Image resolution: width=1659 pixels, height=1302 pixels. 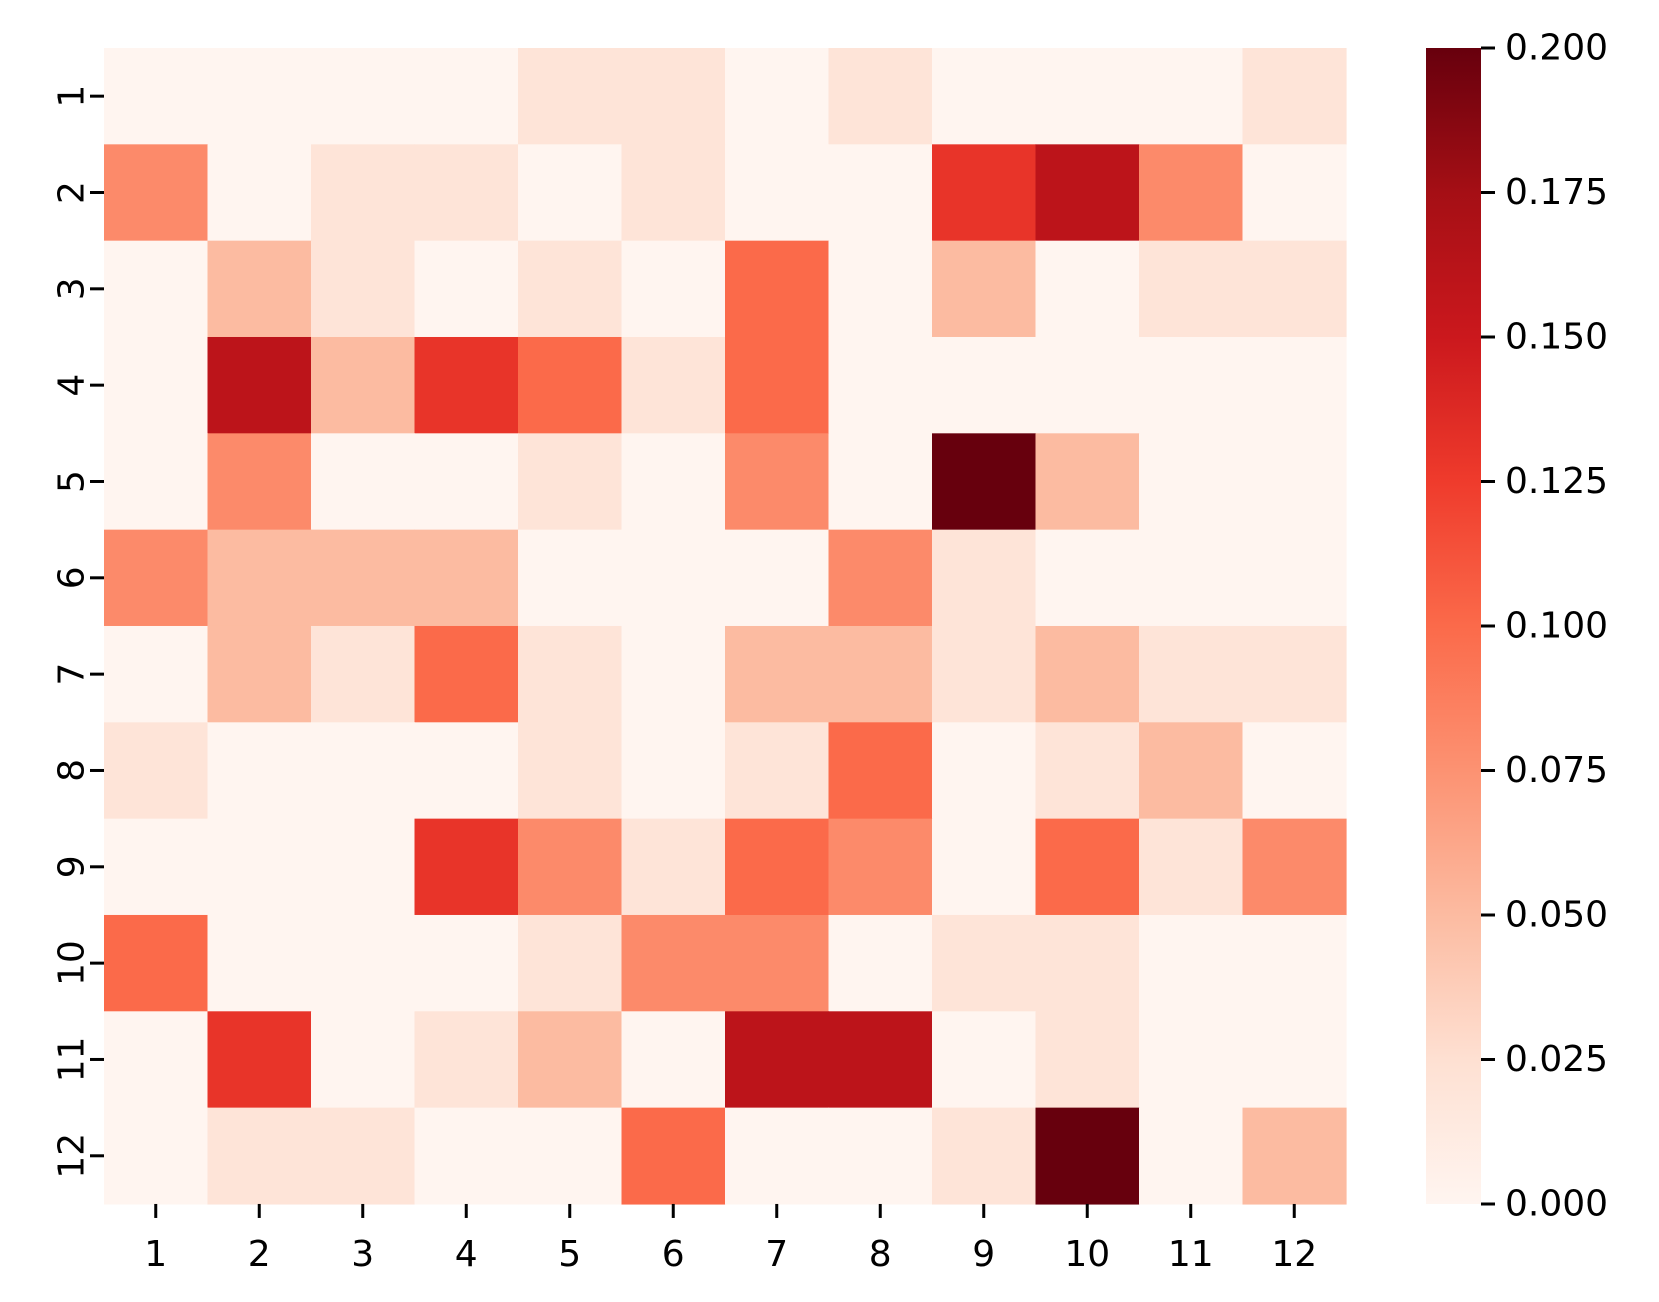 What do you see at coordinates (777, 482) in the screenshot?
I see `heatmap-cell-r5-c7` at bounding box center [777, 482].